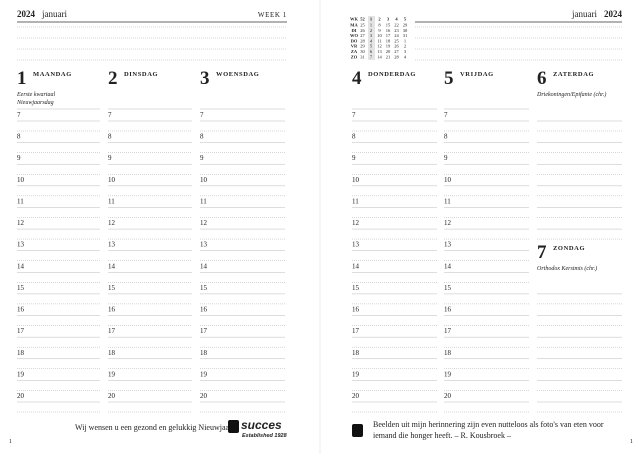 This screenshot has width=640, height=454. What do you see at coordinates (265, 436) in the screenshot?
I see `logo-tagline: Established 1928` at bounding box center [265, 436].